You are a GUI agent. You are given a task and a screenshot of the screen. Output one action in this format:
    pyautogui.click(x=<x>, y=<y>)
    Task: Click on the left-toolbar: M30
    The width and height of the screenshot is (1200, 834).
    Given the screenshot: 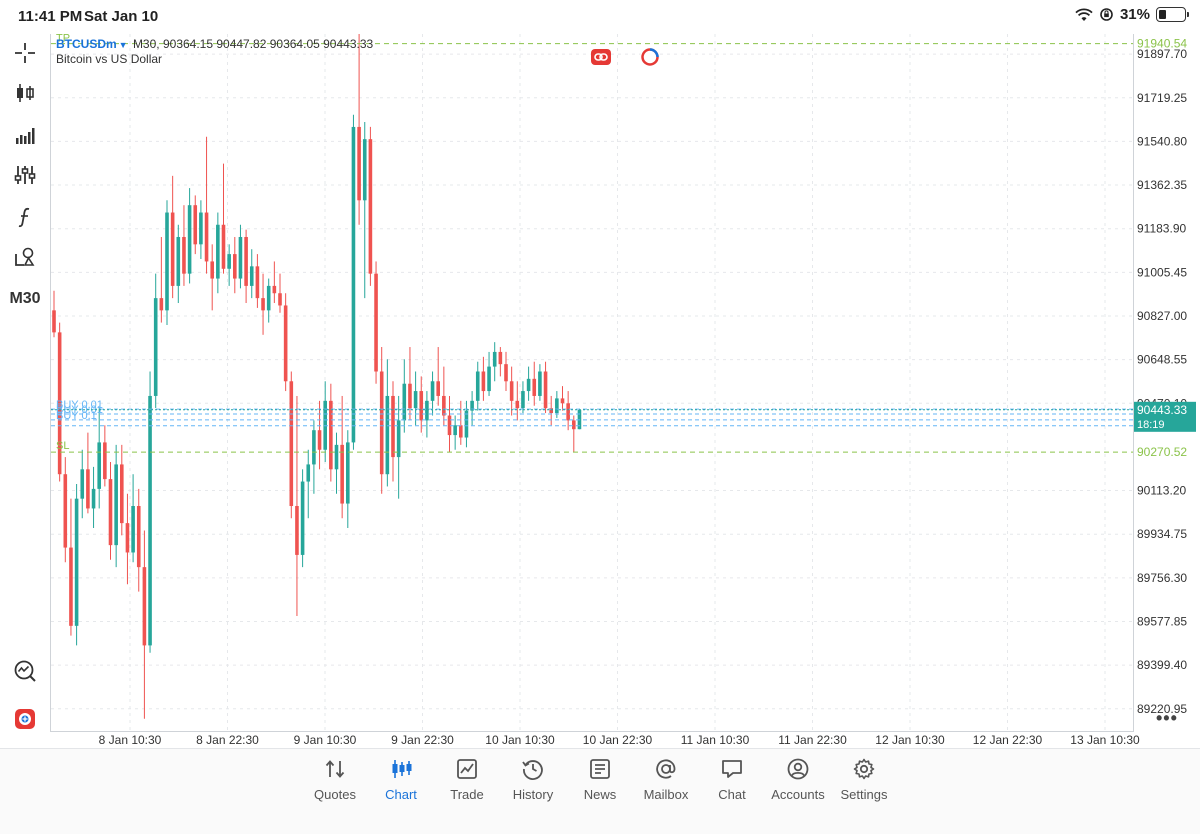 What is the action you would take?
    pyautogui.click(x=25, y=384)
    